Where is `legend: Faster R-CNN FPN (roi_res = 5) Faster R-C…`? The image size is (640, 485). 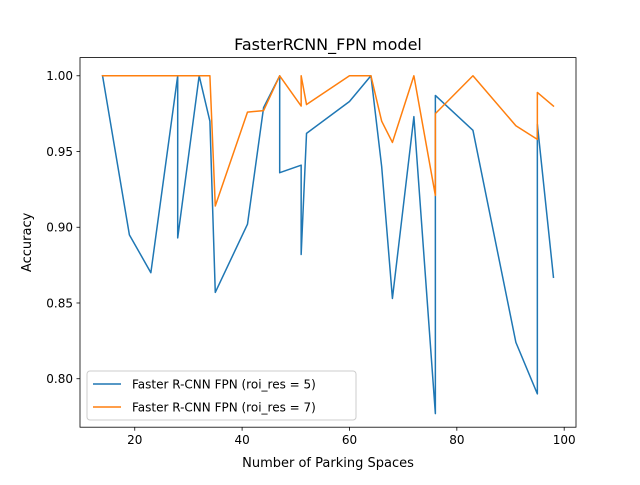
legend: Faster R-CNN FPN (roi_res = 5) Faster R-C… is located at coordinates (221, 395).